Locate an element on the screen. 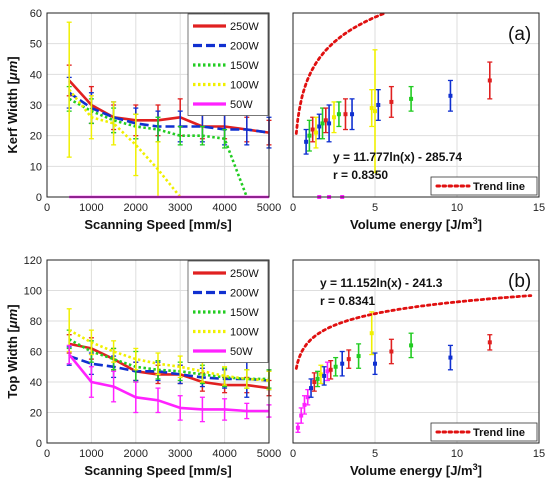 The image size is (550, 496). y-tick-label: 10 is located at coordinates (36, 167).